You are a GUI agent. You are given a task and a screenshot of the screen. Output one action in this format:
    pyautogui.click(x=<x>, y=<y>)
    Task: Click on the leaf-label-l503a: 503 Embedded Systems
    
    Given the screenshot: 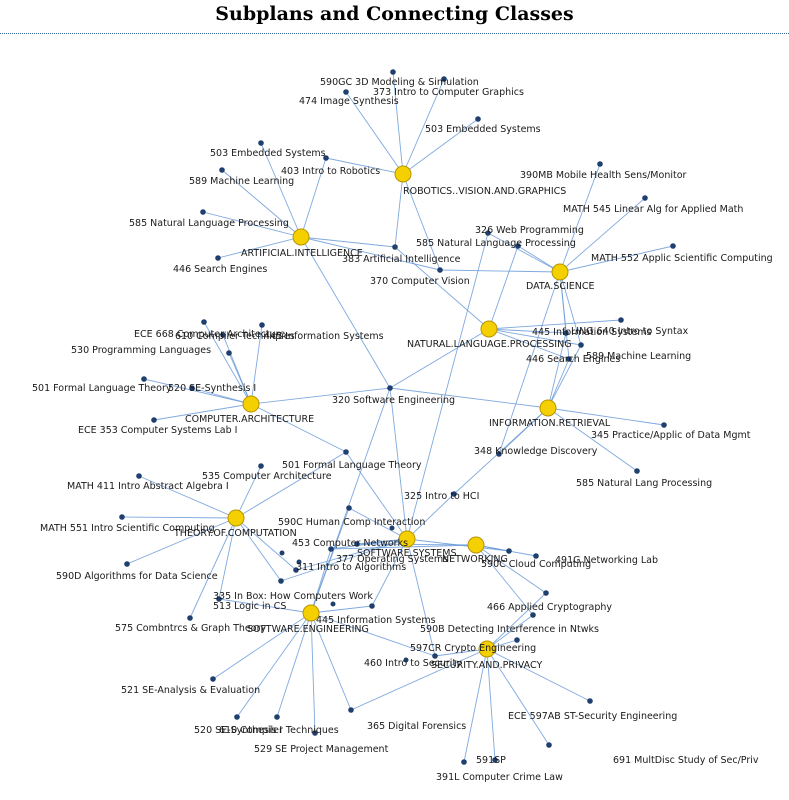 What is the action you would take?
    pyautogui.click(x=268, y=153)
    